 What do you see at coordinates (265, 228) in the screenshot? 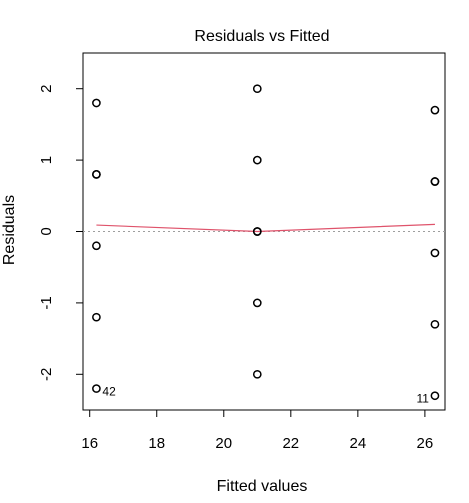
I see `smoother-line` at bounding box center [265, 228].